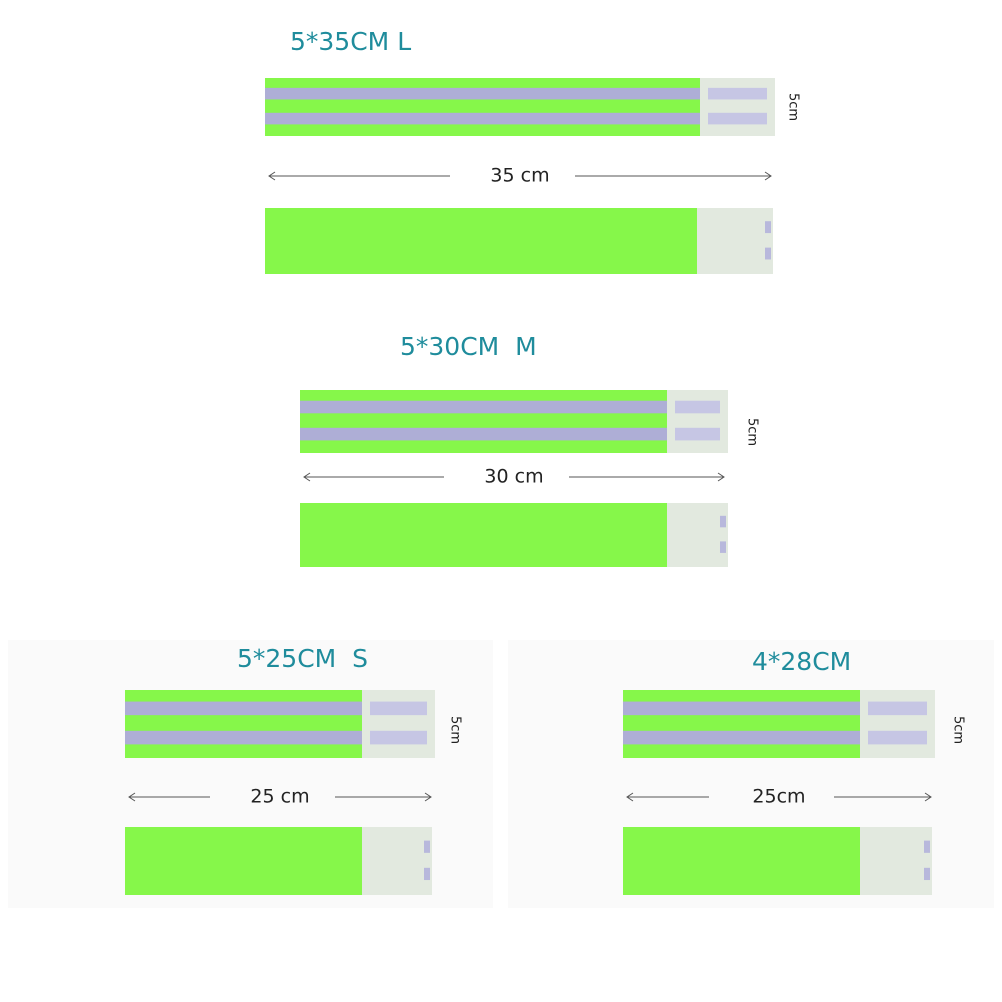 This screenshot has height=1002, width=1002. Describe the element at coordinates (519, 176) in the screenshot. I see `length-label: 35 cm` at that location.